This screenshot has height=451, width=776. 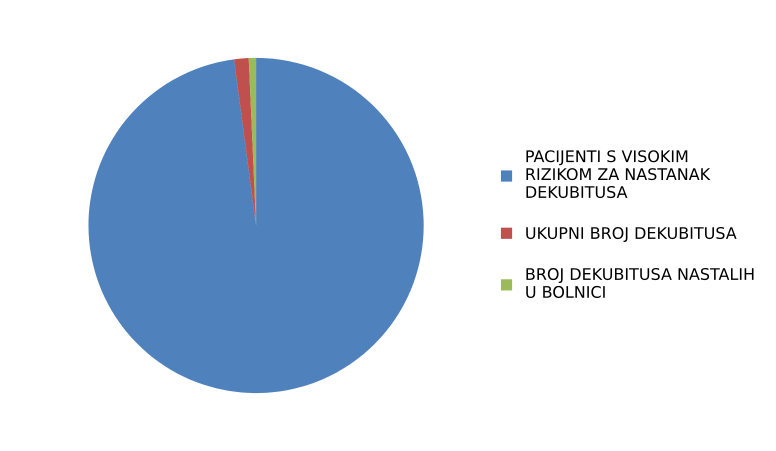 I want to click on legend-label: BROJ DEKUBITUSA NASTALIH U BOLNICI, so click(x=640, y=283).